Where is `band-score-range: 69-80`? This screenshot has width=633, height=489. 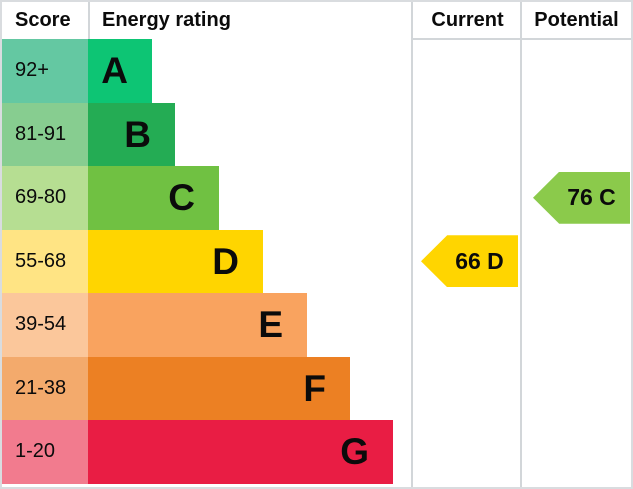
band-score-range: 69-80 is located at coordinates (45, 198).